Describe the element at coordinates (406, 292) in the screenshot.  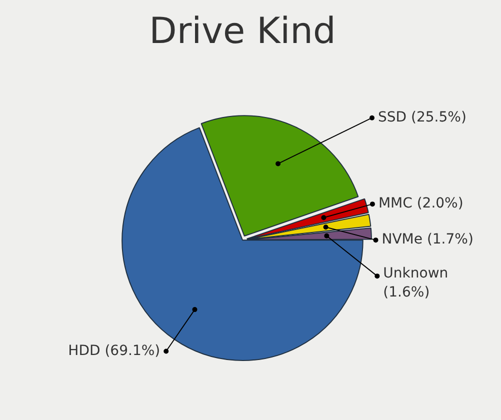
I see `data-label: (1.6%)` at that location.